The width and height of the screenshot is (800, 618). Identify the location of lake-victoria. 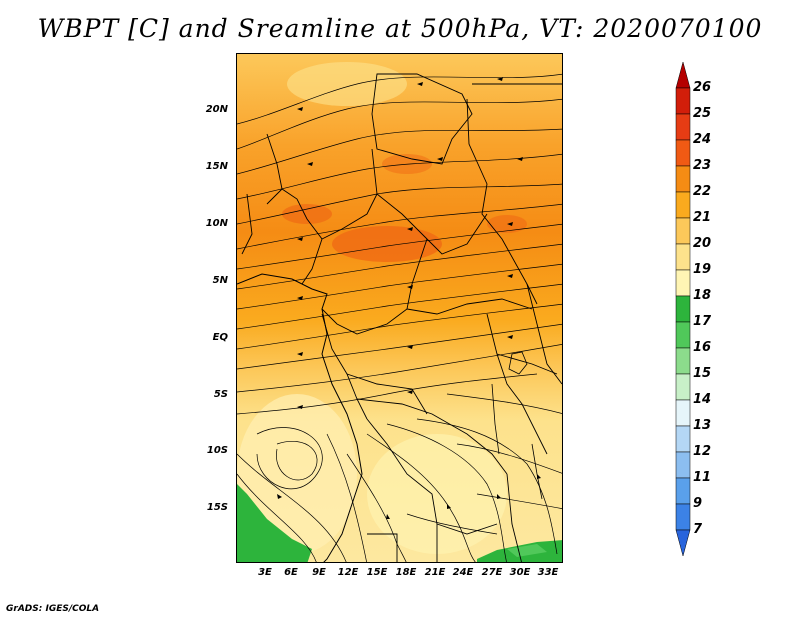
(518, 363).